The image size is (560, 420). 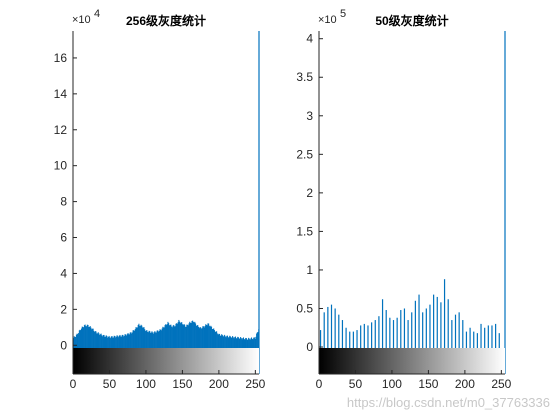 I want to click on x-tick-label: 150, so click(x=182, y=384).